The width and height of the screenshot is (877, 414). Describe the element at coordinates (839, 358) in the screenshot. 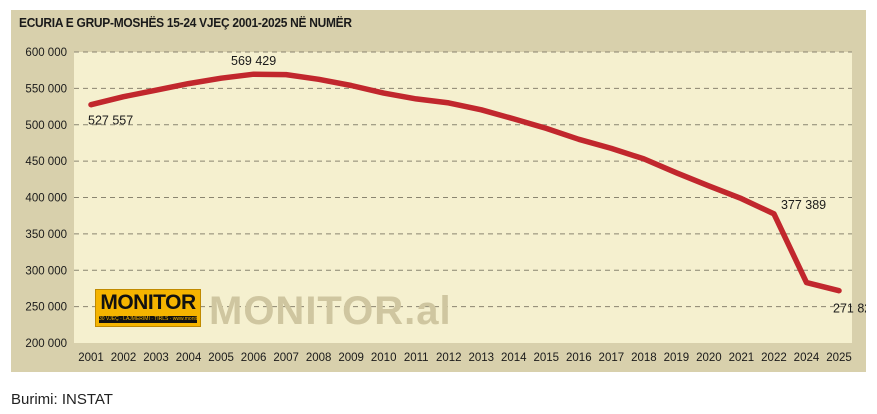

I see `x-tick-label: 2025` at that location.